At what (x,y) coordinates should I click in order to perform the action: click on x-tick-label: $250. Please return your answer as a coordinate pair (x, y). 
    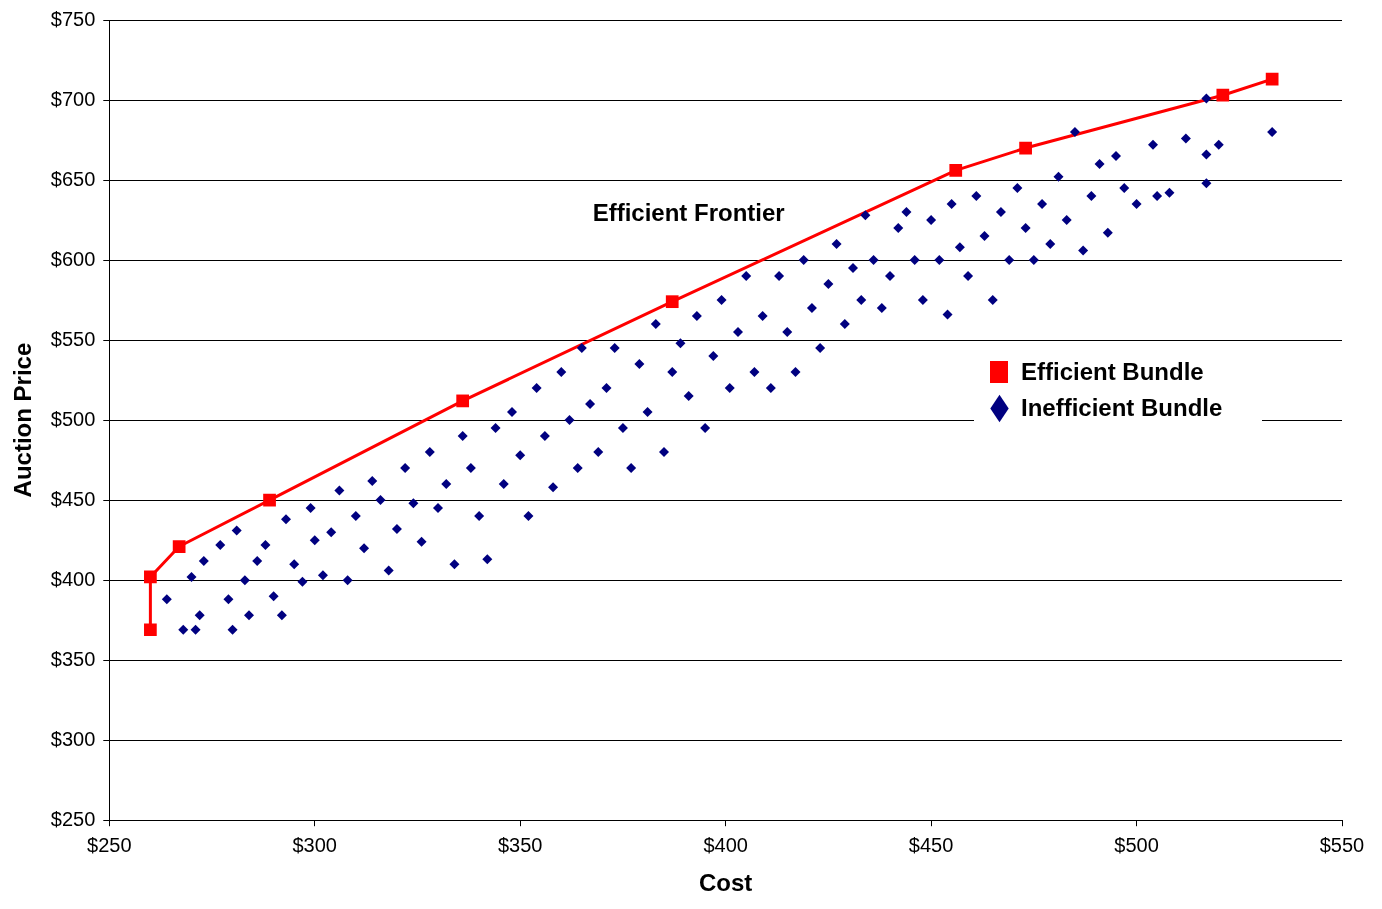
    Looking at the image, I should click on (109, 844).